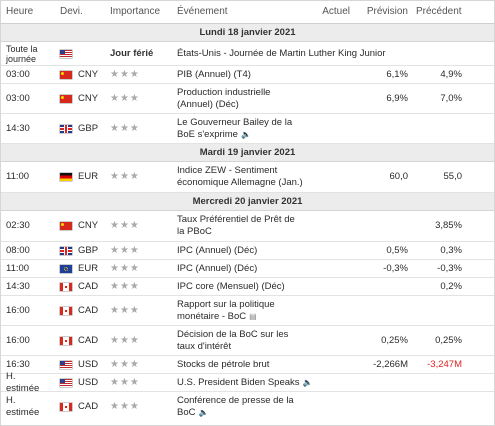 The image size is (495, 426). What do you see at coordinates (18, 250) in the screenshot?
I see `event-time: 08:00` at bounding box center [18, 250].